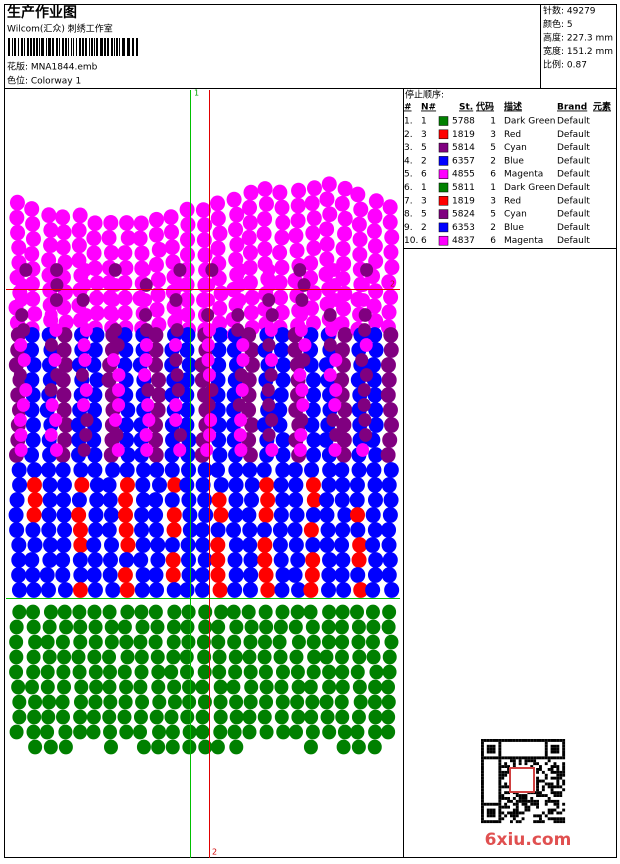 The width and height of the screenshot is (620, 864). I want to click on cell: Dark Green, so click(529, 188).